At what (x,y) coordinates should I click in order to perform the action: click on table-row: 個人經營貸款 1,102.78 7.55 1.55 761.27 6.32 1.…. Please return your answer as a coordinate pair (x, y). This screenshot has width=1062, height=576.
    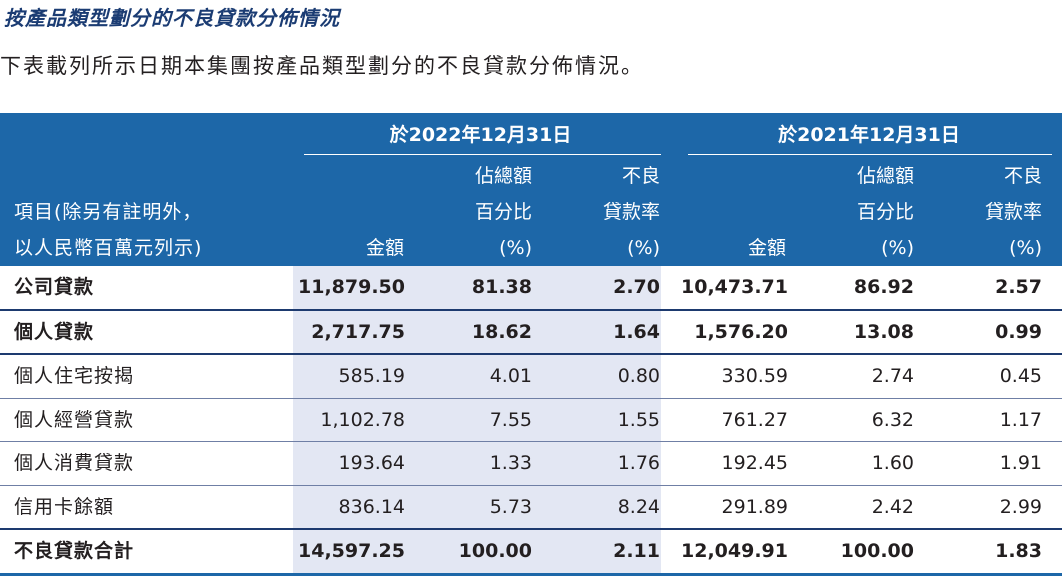
    Looking at the image, I should click on (531, 420).